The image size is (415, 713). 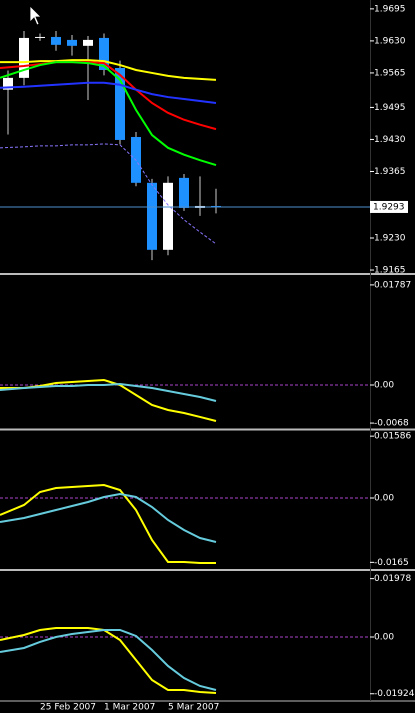 What do you see at coordinates (394, 694) in the screenshot?
I see `y-tick-label: -0.01924` at bounding box center [394, 694].